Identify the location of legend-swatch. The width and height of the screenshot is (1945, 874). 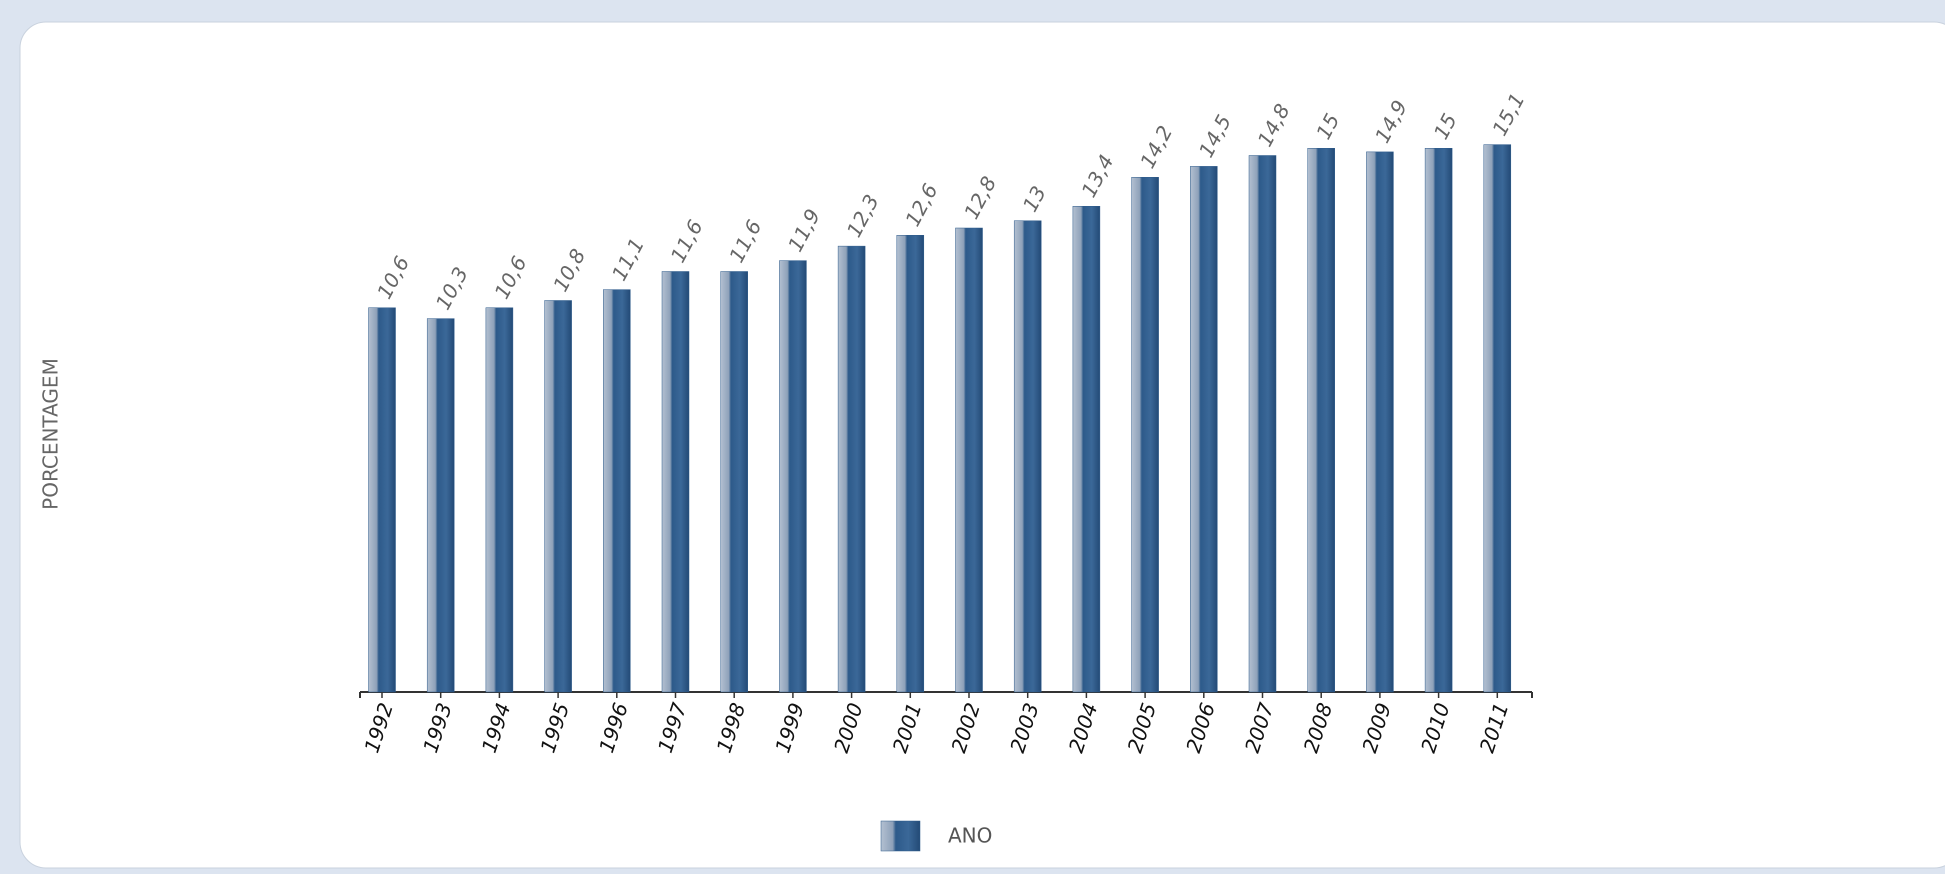
(900, 836).